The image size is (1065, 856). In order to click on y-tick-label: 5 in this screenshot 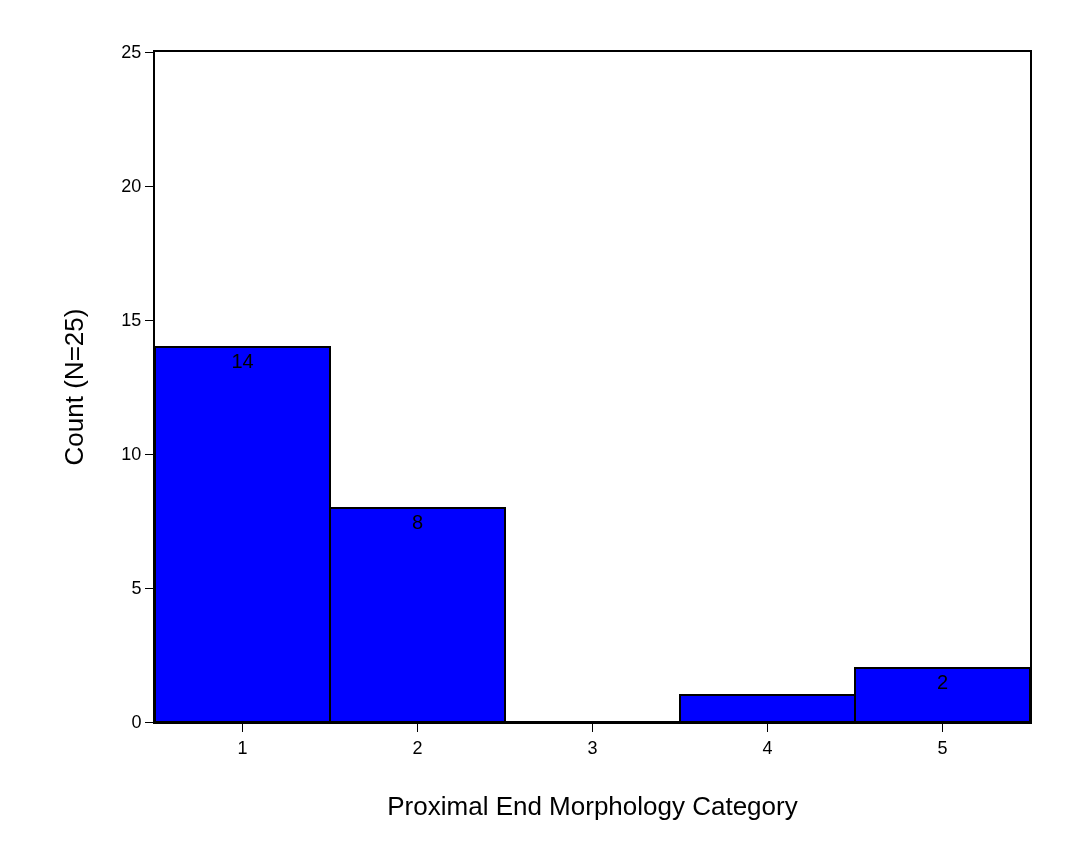, I will do `click(136, 588)`.